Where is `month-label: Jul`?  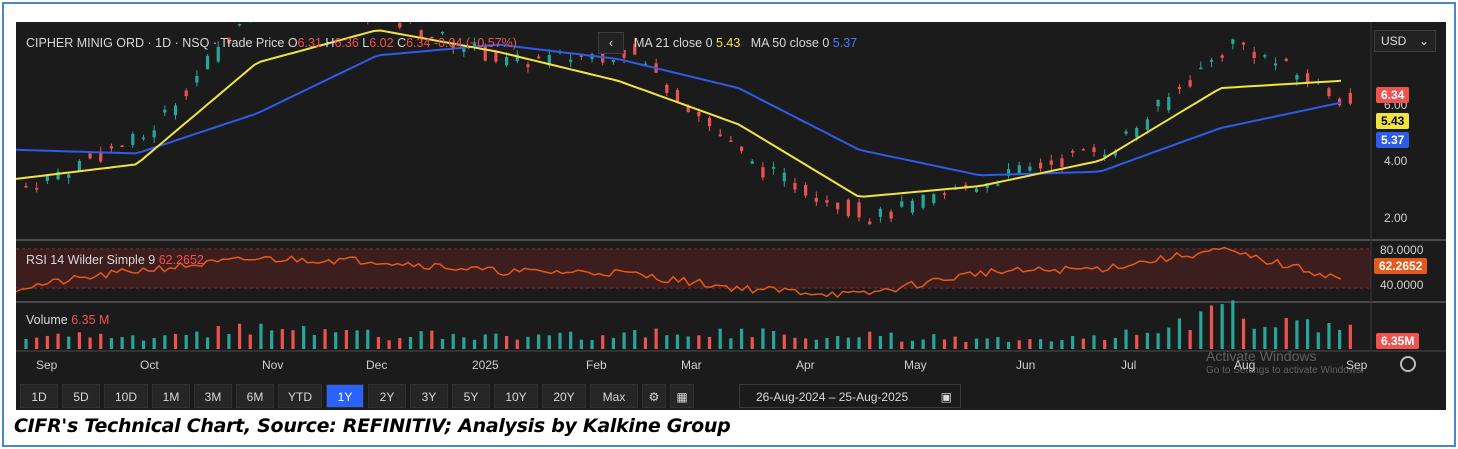 month-label: Jul is located at coordinates (1129, 365).